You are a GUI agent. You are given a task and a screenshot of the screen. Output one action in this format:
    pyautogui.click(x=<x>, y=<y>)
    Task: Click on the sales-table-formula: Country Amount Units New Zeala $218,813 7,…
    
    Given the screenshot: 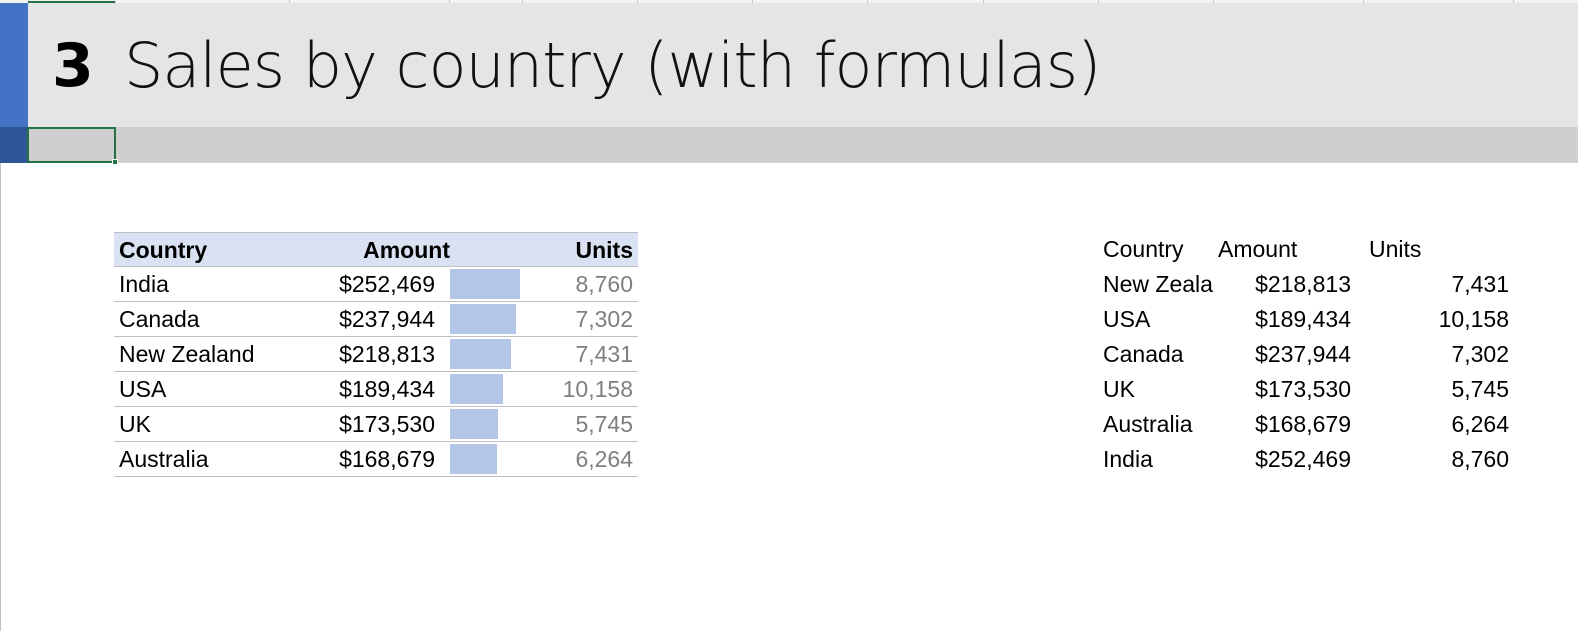 What is the action you would take?
    pyautogui.click(x=1313, y=354)
    